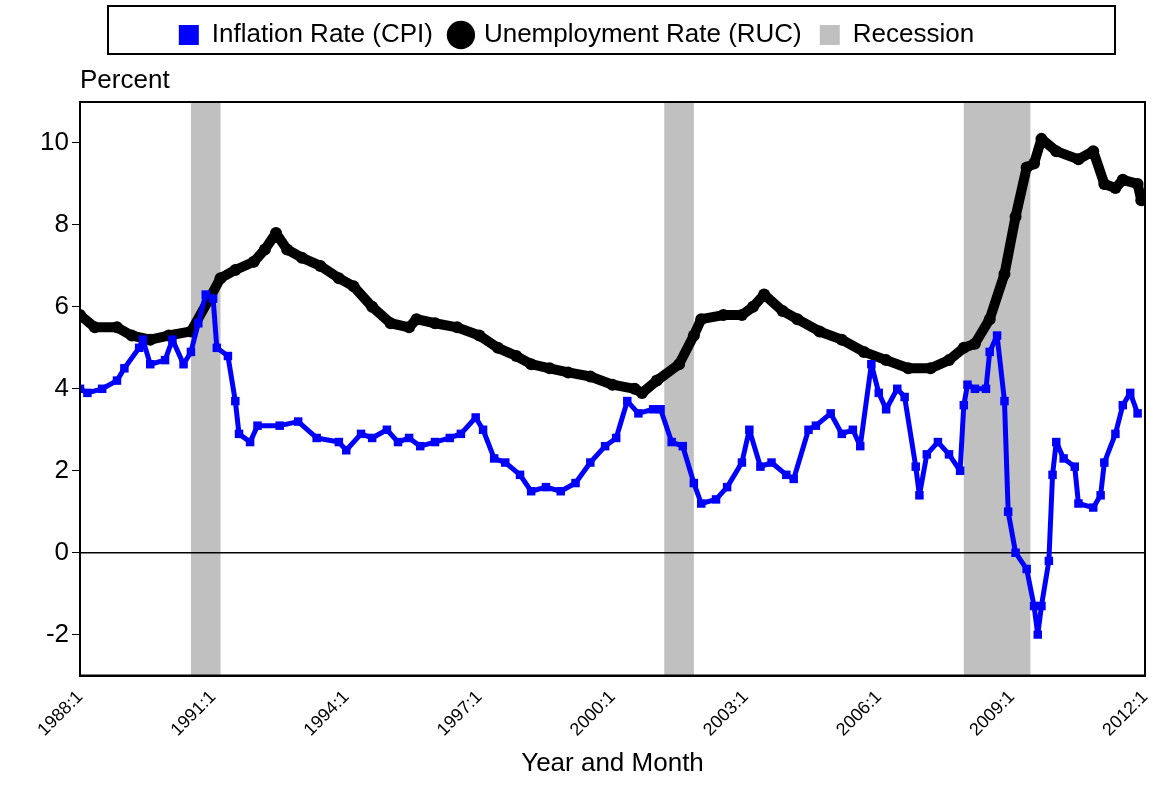 The image size is (1167, 791). I want to click on y-tick-label: 2, so click(61, 468).